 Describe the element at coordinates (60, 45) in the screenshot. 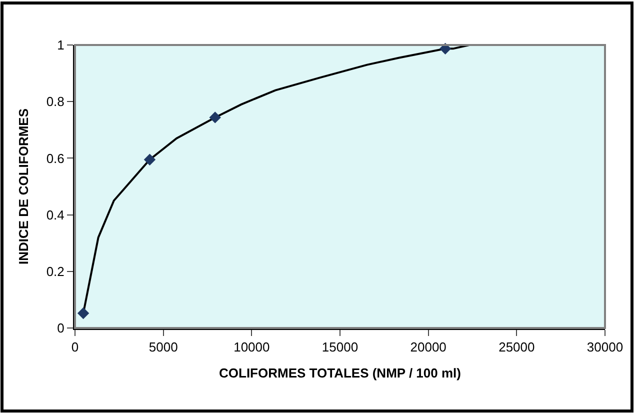

I see `y-tick-label: 1` at that location.